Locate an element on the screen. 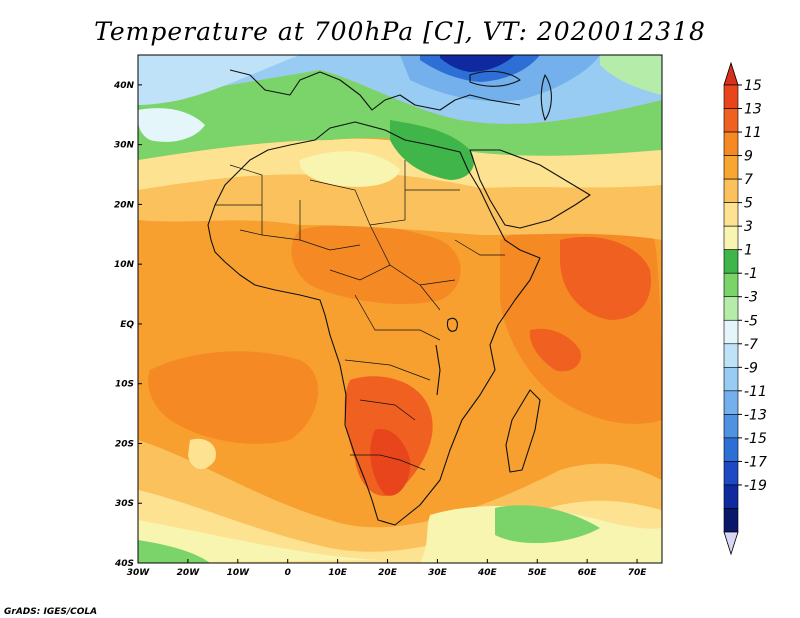 The height and width of the screenshot is (618, 800). colorbar-label: 9 is located at coordinates (748, 157).